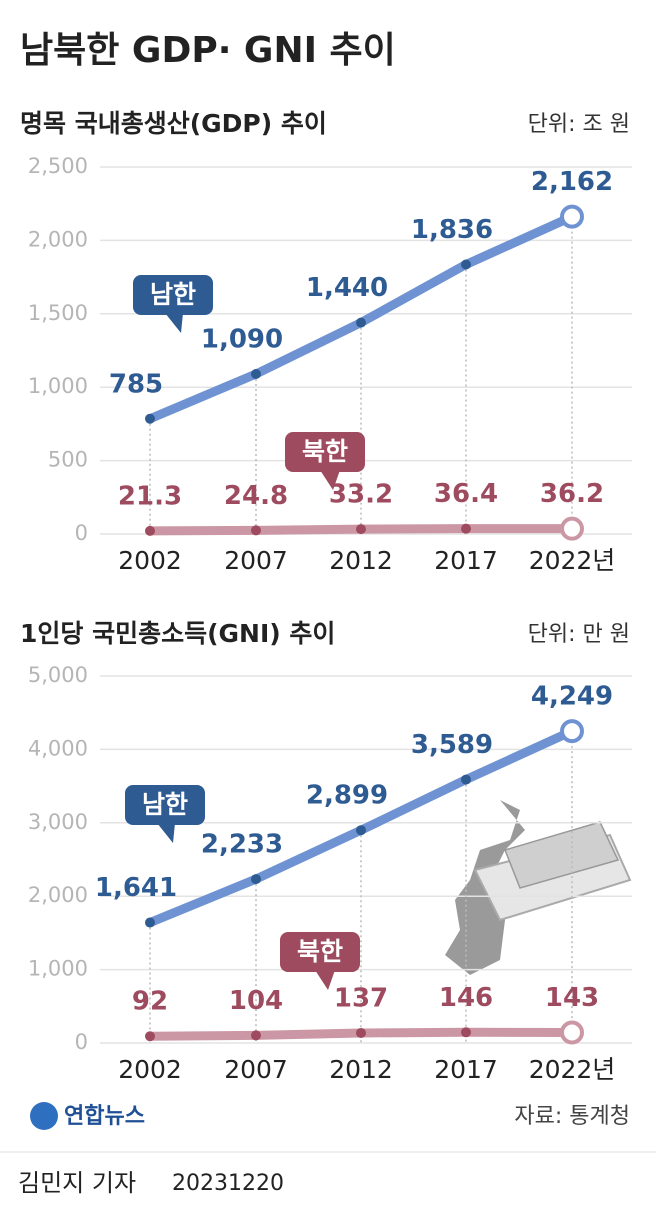 The width and height of the screenshot is (656, 1218). I want to click on value-label: 785, so click(136, 384).